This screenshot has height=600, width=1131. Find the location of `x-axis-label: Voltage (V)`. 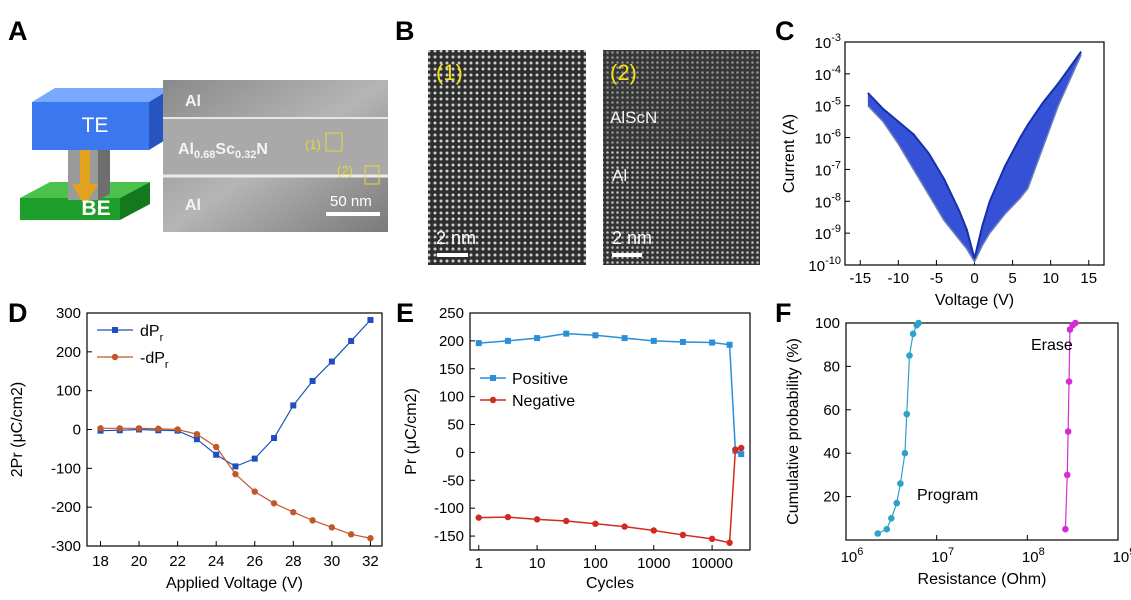

x-axis-label: Voltage (V) is located at coordinates (974, 300).